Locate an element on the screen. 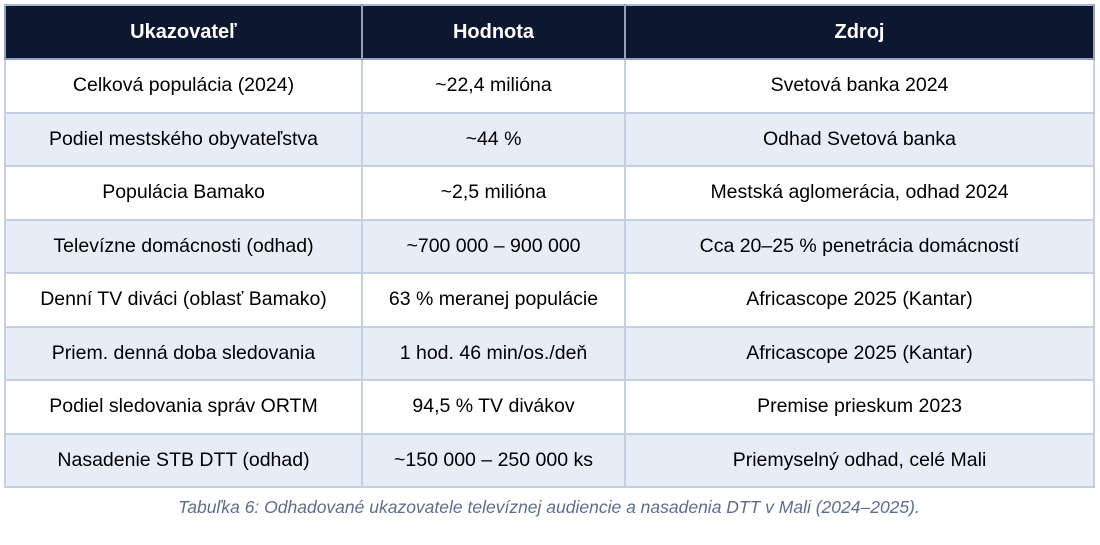  cell-source: Mestská aglomerácia, odhad 2024 is located at coordinates (859, 193).